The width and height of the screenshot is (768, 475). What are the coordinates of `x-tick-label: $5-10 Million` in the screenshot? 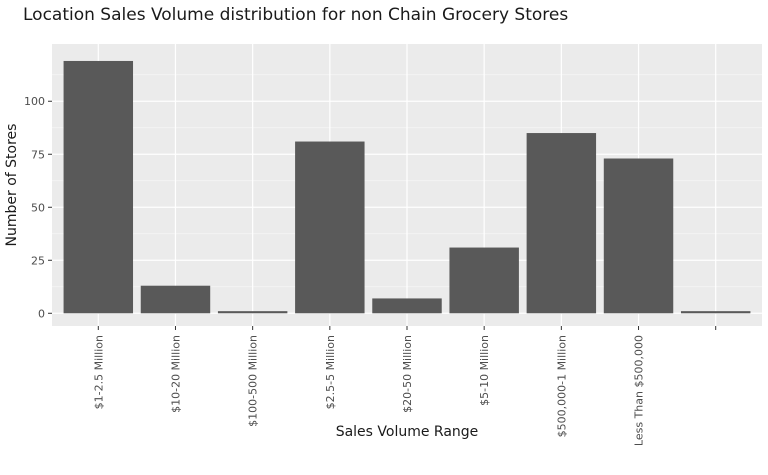 It's located at (484, 370).